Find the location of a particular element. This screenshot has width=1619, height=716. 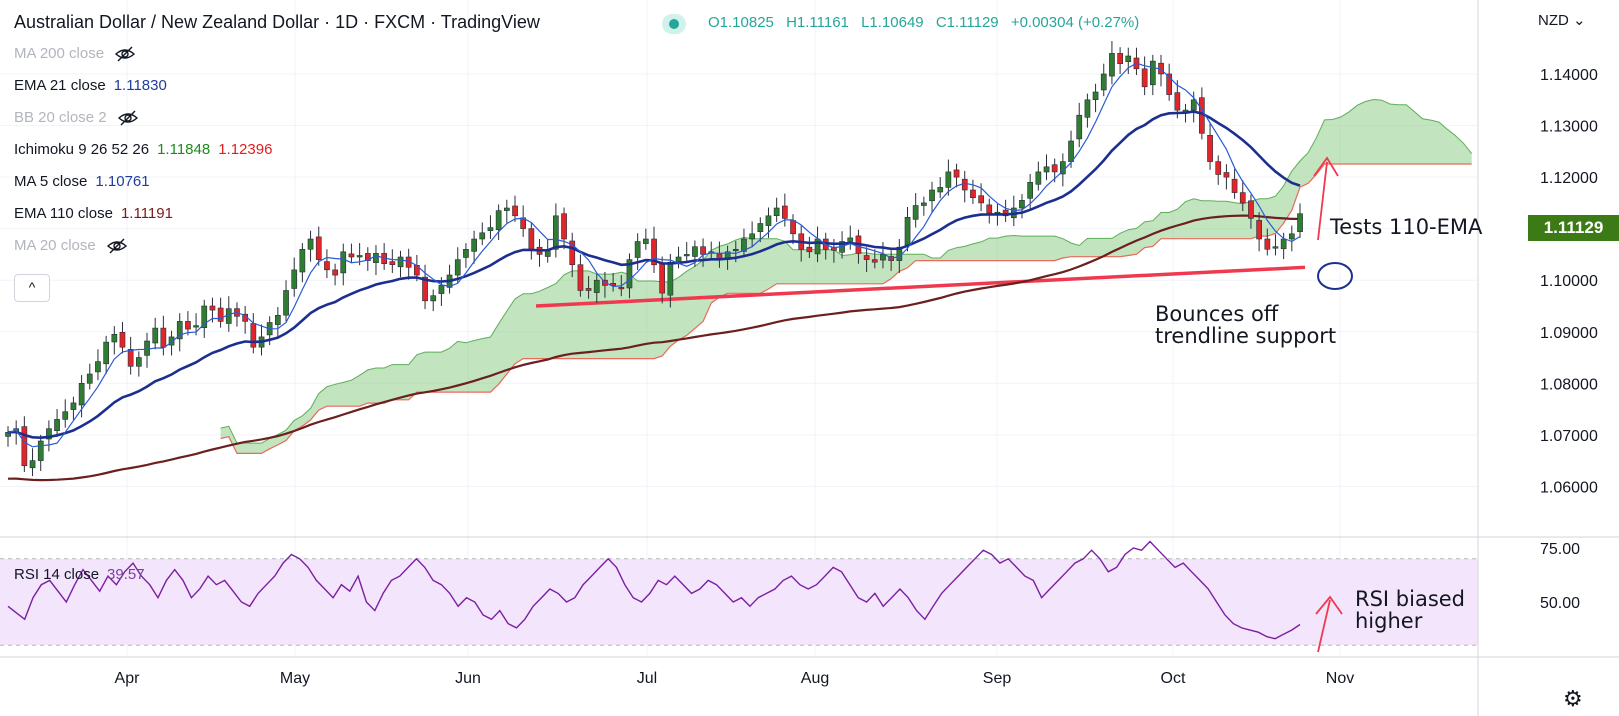

gear-icon: ⚙ is located at coordinates (1573, 698).